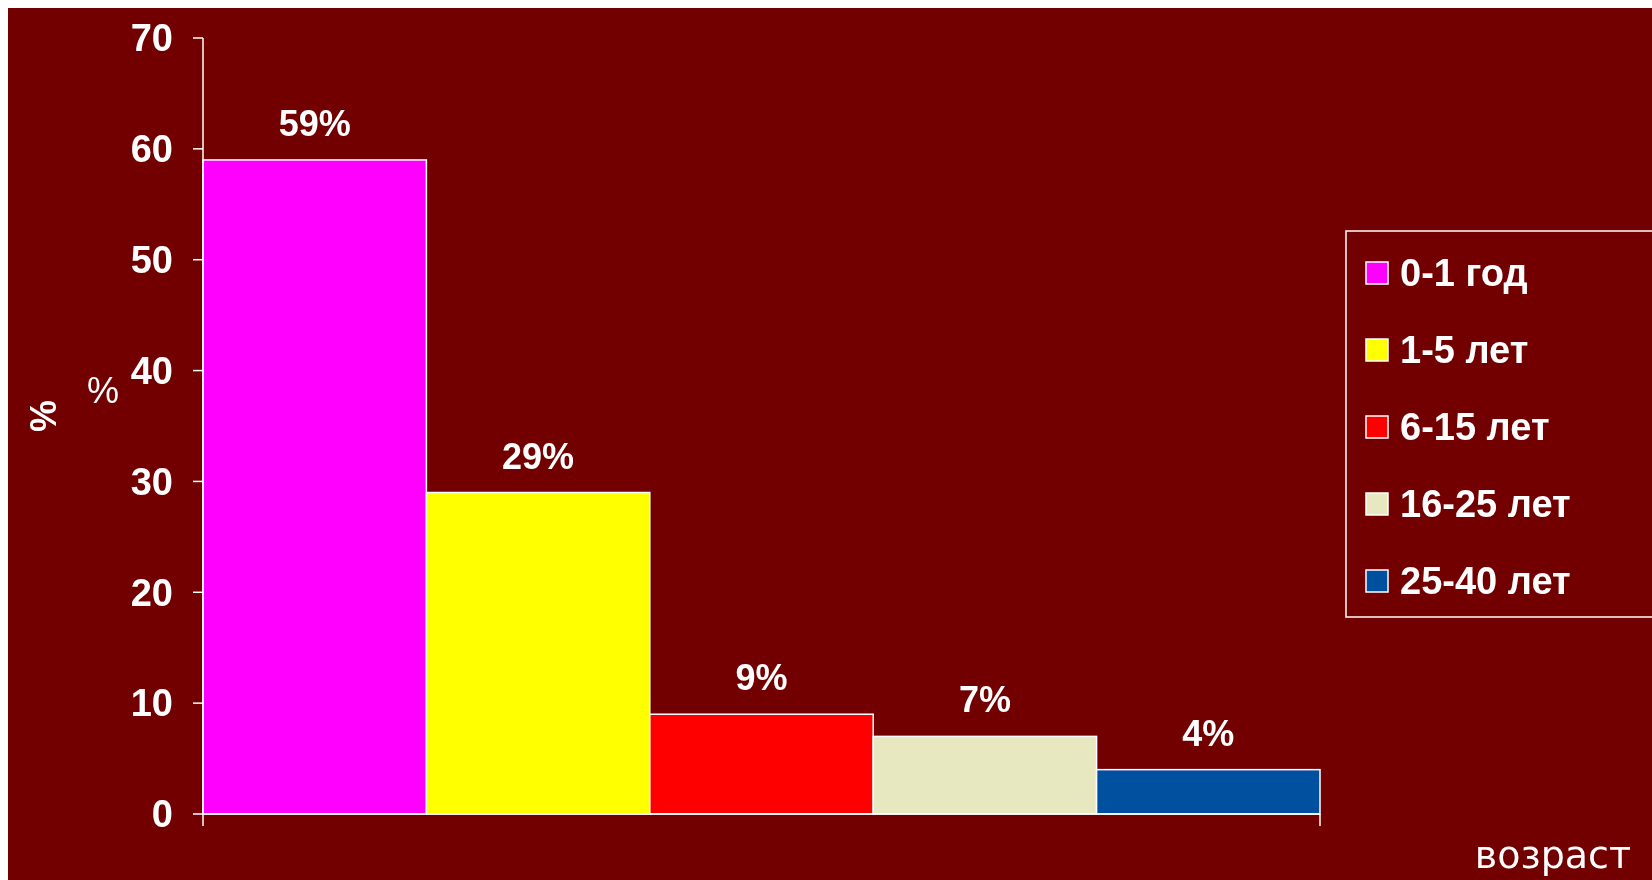 This screenshot has height=880, width=1652. Describe the element at coordinates (151, 38) in the screenshot. I see `y-tick-label: 70` at that location.